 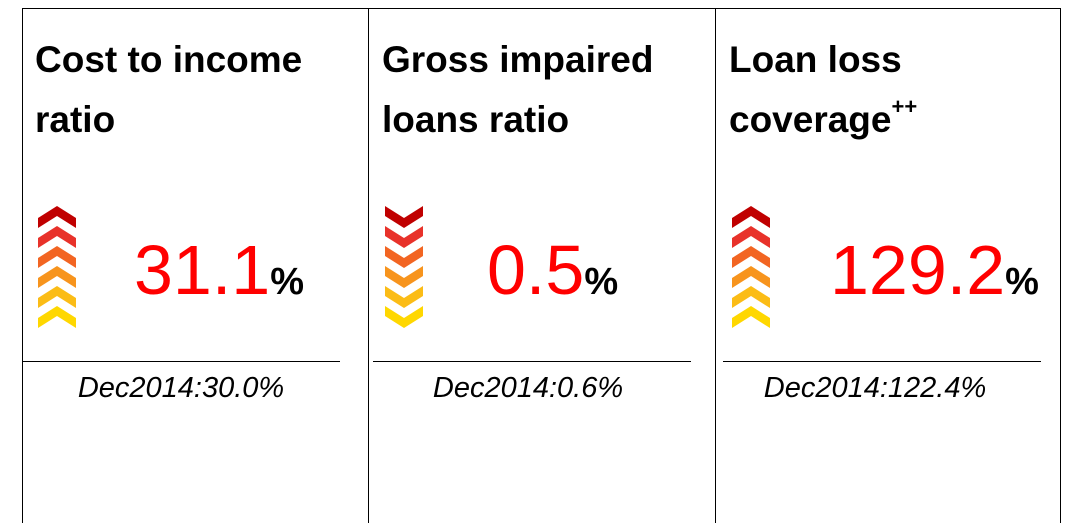 What do you see at coordinates (169, 89) in the screenshot?
I see `panel-title: Cost to income ratio` at bounding box center [169, 89].